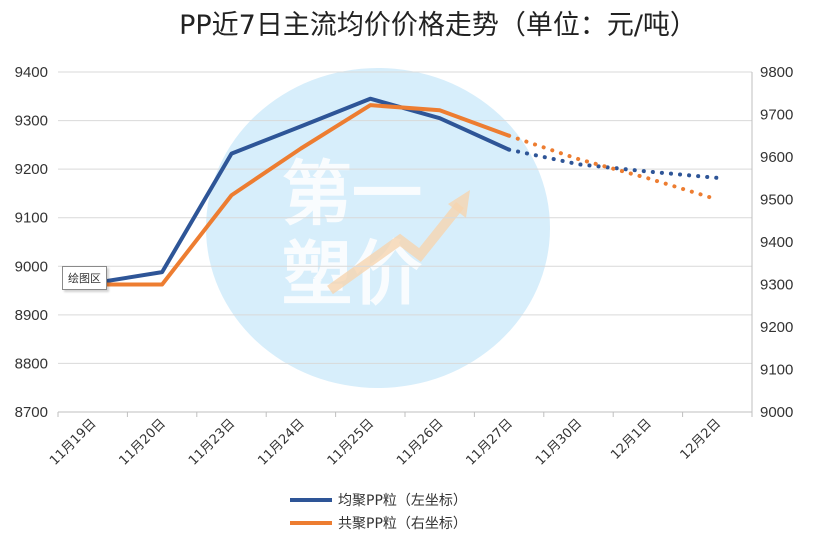  What do you see at coordinates (84, 278) in the screenshot?
I see `plot-area-tooltip: 绘图区` at bounding box center [84, 278].